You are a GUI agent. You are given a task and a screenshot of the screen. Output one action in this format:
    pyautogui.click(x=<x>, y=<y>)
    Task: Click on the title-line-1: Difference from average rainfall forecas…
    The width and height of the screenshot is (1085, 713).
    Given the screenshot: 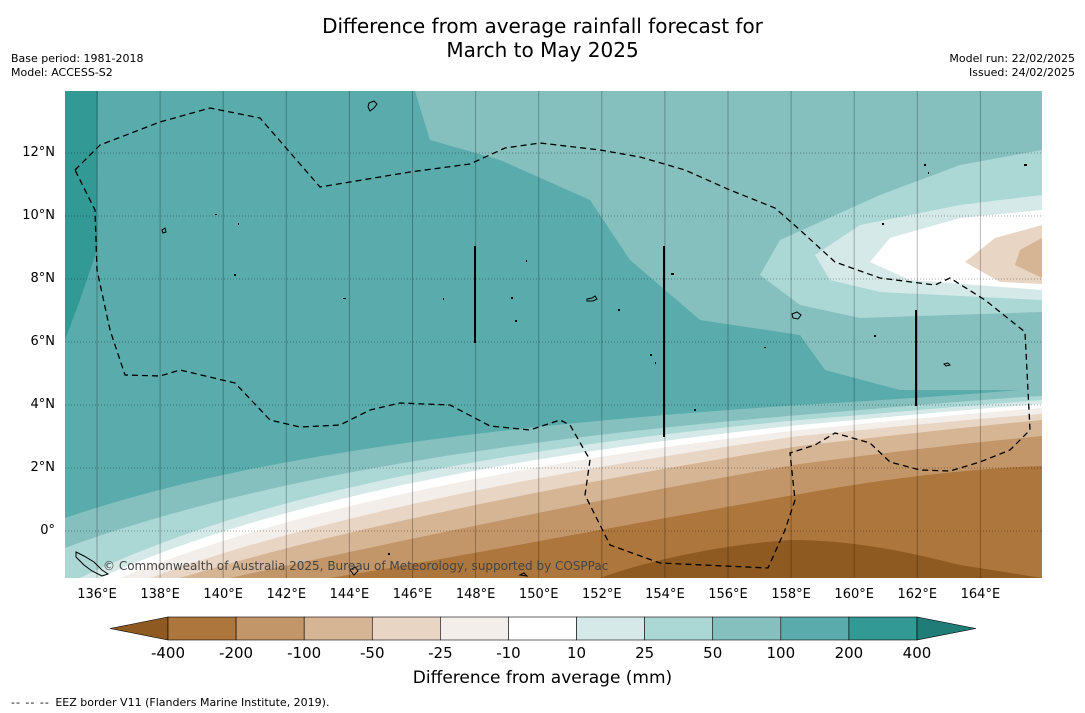 What is the action you would take?
    pyautogui.click(x=542, y=26)
    